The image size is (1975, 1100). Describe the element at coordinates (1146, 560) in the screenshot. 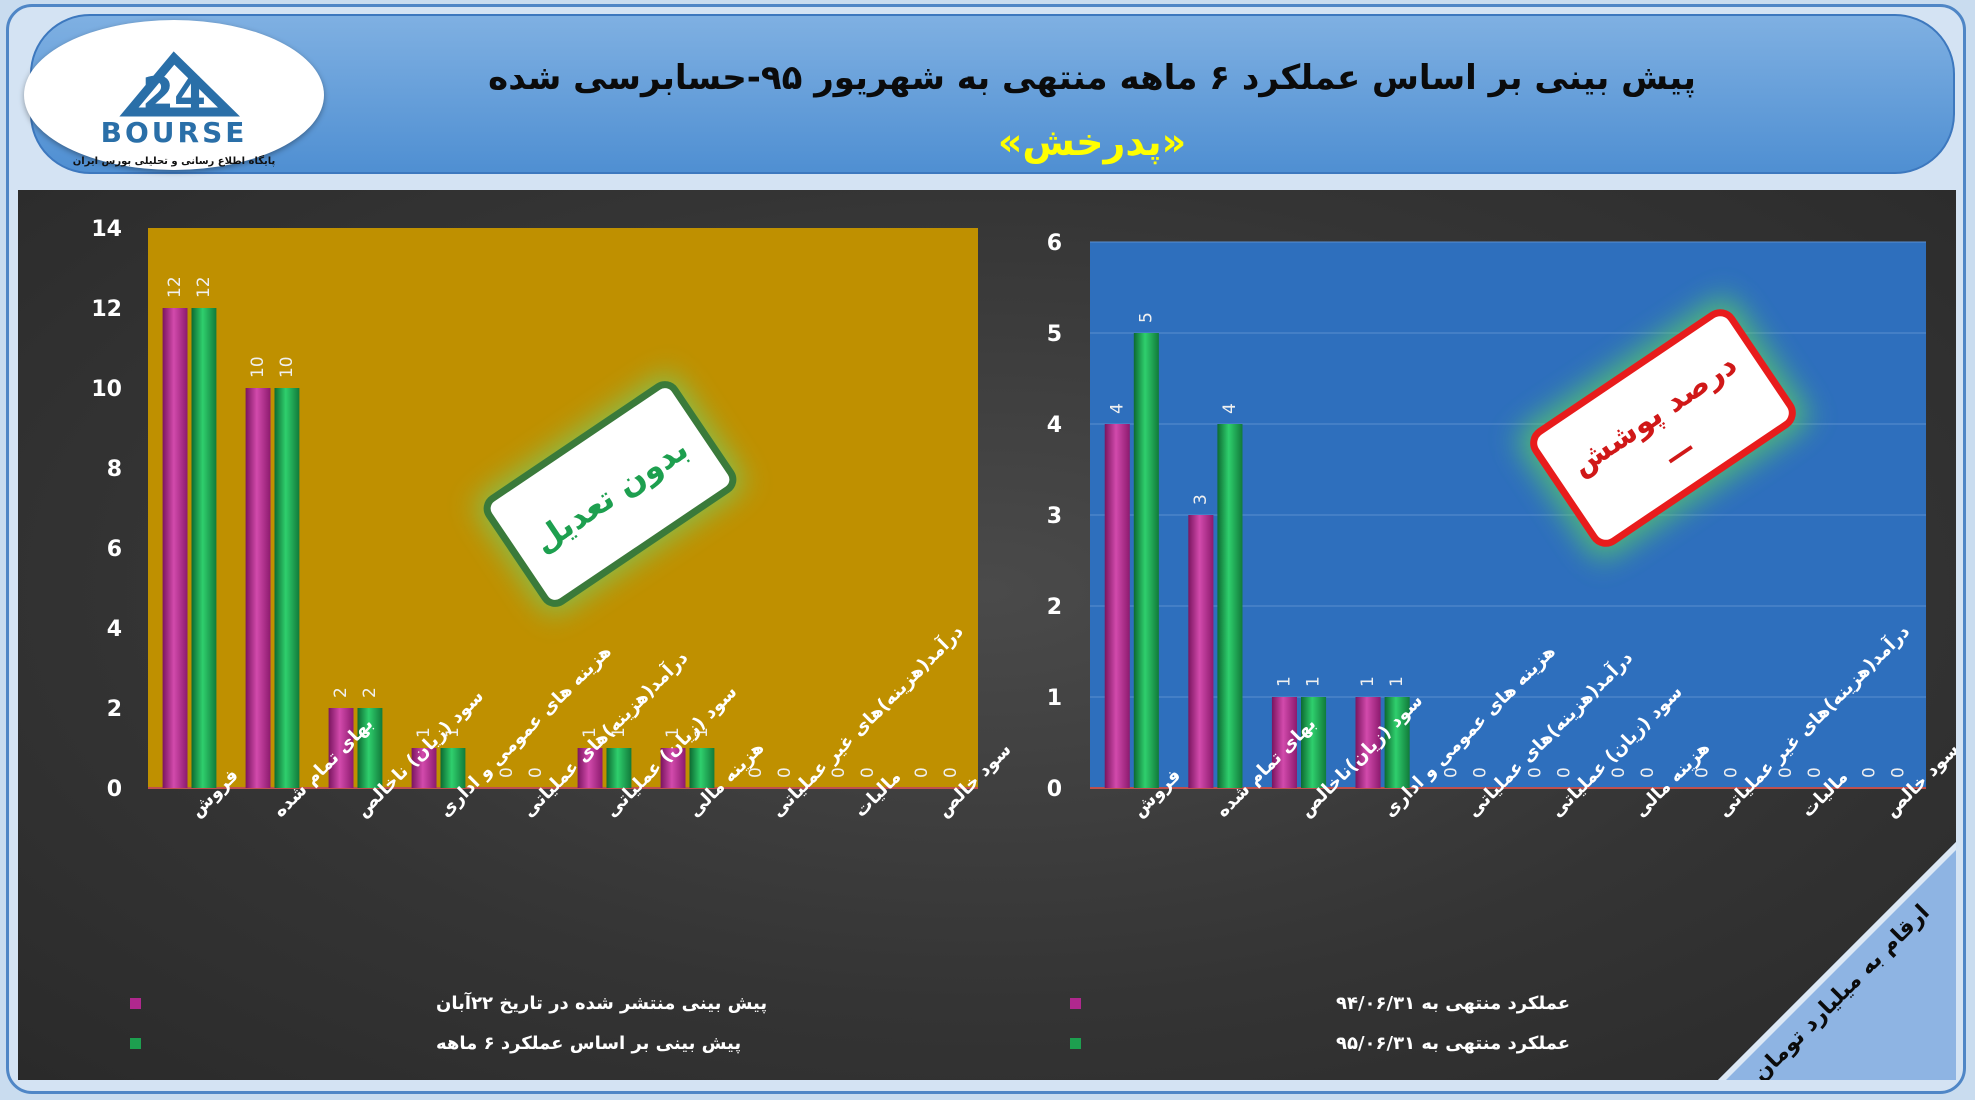

I see `right-bar-0-s1` at that location.